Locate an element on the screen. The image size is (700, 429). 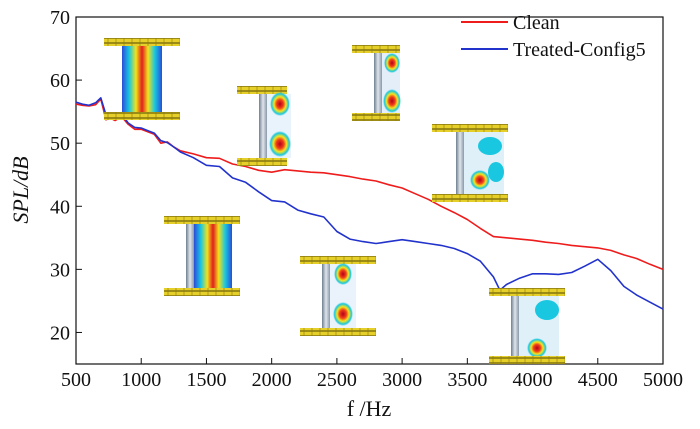
x-tick-label: 1500 is located at coordinates (206, 380).